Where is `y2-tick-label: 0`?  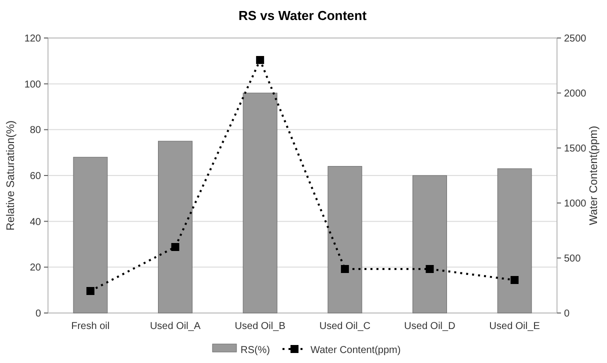
y2-tick-label: 0 is located at coordinates (567, 314).